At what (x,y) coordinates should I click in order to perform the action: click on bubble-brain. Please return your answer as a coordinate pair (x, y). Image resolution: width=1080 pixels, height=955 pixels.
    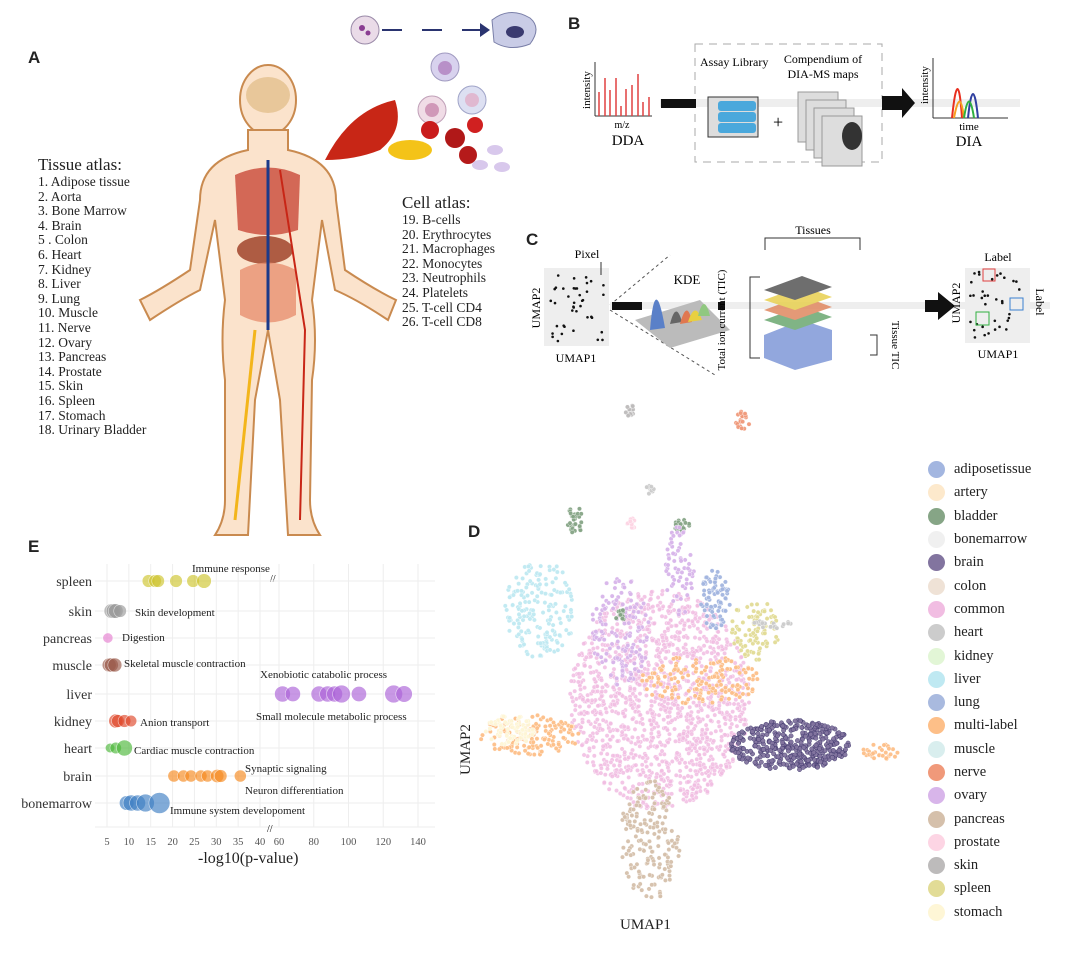
    Looking at the image, I should click on (220, 776).